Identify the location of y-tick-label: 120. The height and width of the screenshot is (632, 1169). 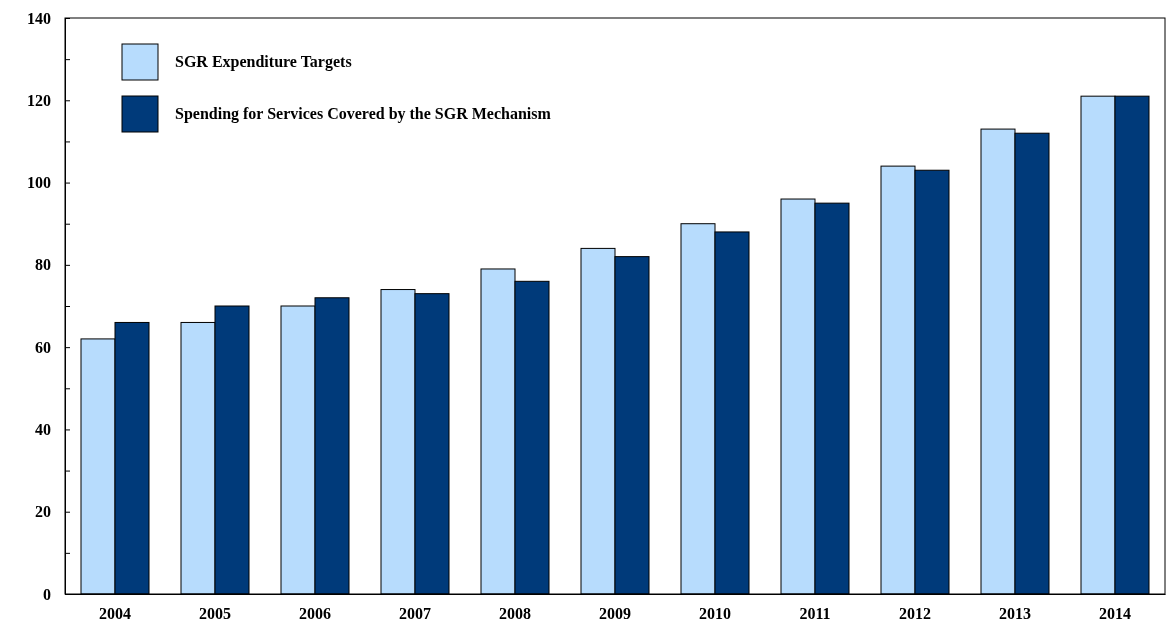
(39, 100).